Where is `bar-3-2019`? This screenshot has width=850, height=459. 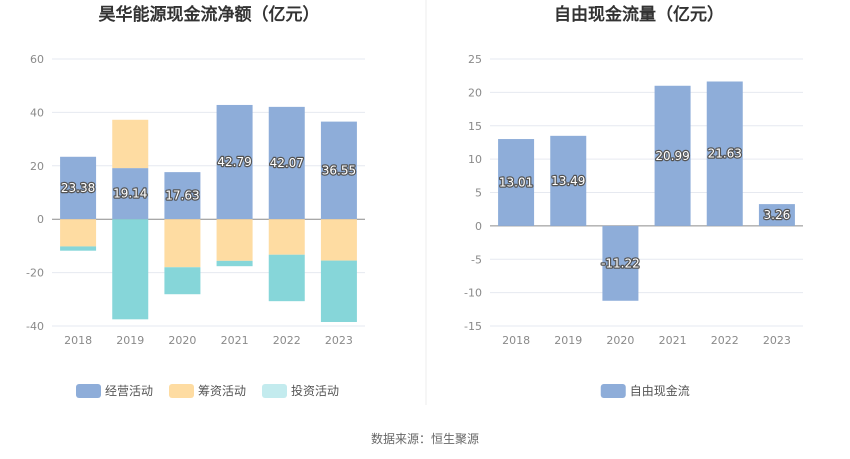 bar-3-2019 is located at coordinates (130, 269).